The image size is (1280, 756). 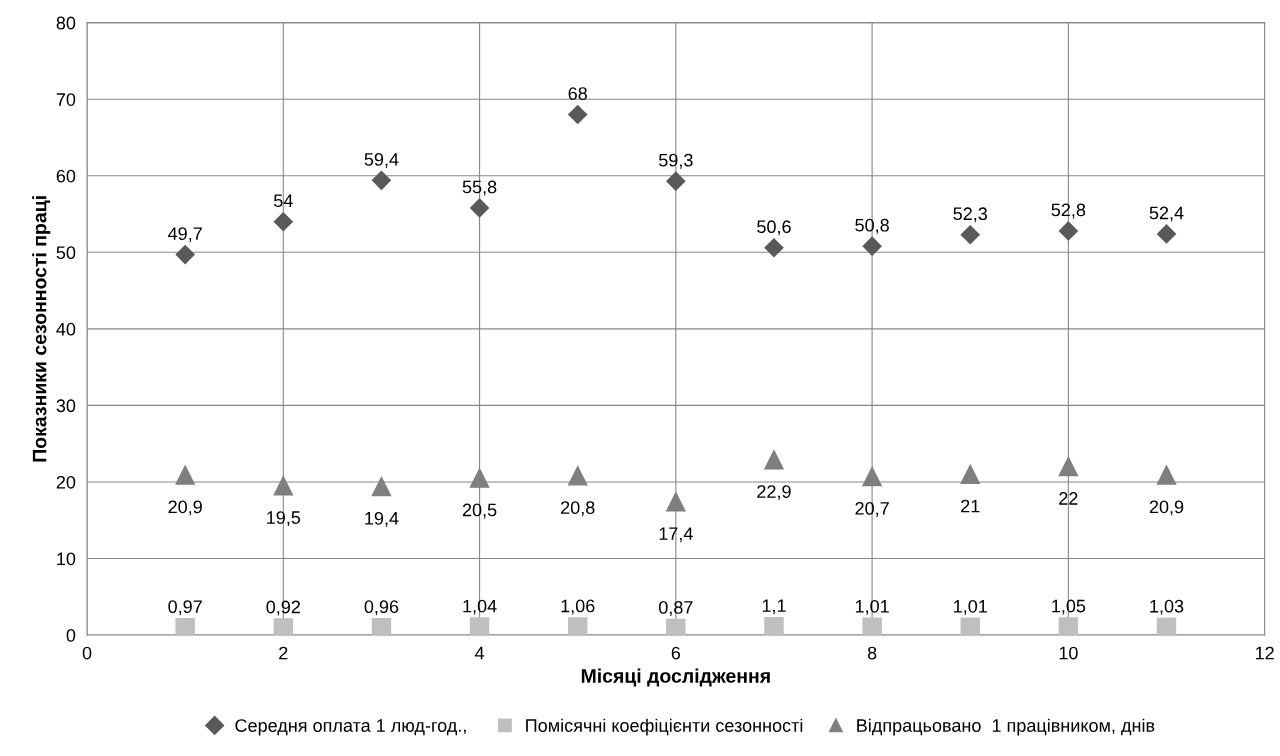 I want to click on data-label: 1,04, so click(x=480, y=607).